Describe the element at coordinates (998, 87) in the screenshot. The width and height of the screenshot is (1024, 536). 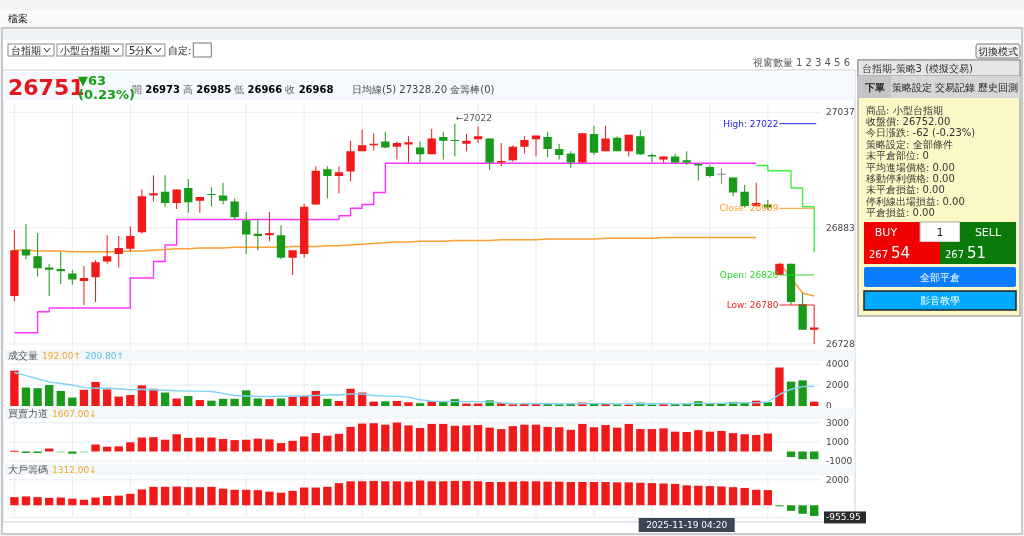
I see `text: 歷史回測` at that location.